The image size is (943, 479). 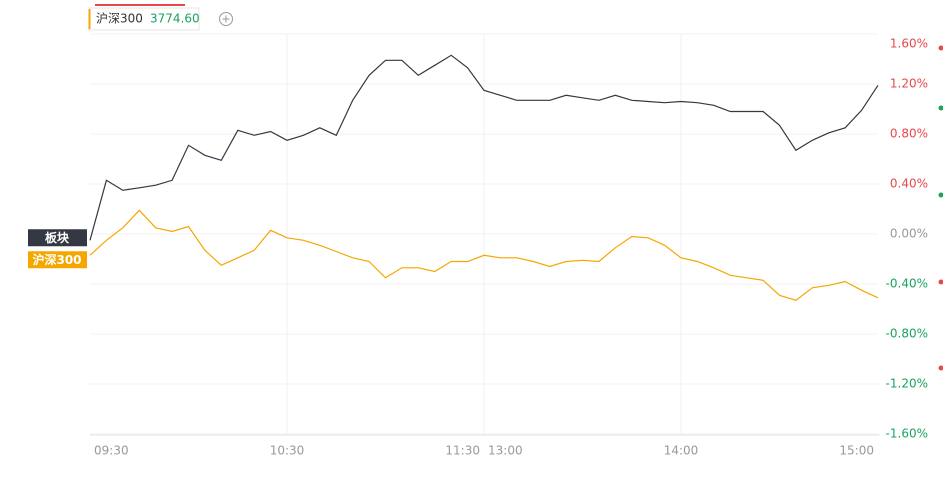 I want to click on add-button, so click(x=226, y=19).